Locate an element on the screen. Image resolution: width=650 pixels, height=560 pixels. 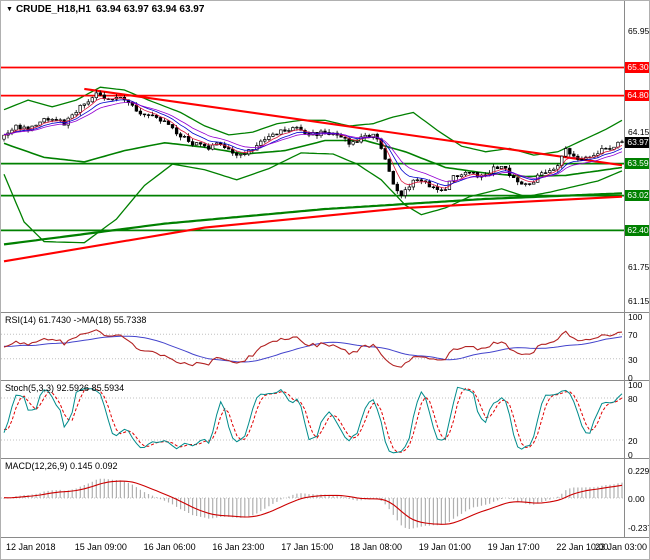
price-level-badge: 63.97 is located at coordinates (637, 142).